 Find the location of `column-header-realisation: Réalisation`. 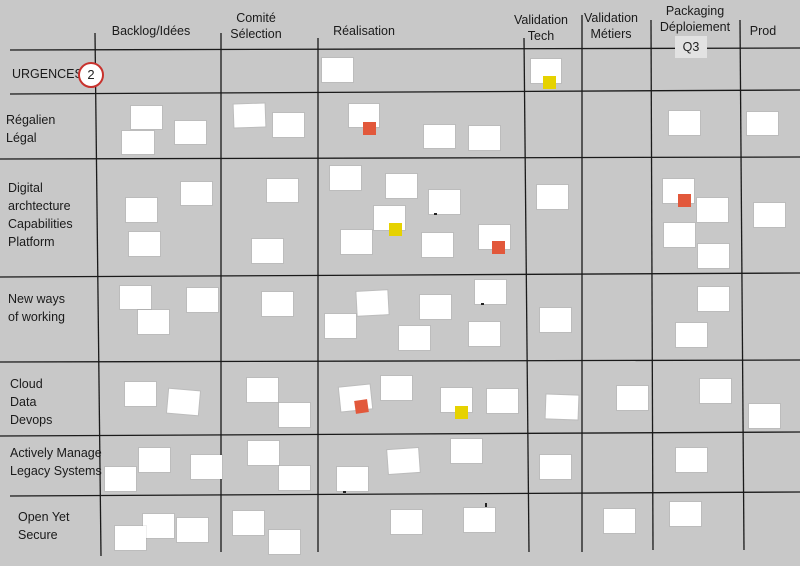

column-header-realisation: Réalisation is located at coordinates (364, 31).